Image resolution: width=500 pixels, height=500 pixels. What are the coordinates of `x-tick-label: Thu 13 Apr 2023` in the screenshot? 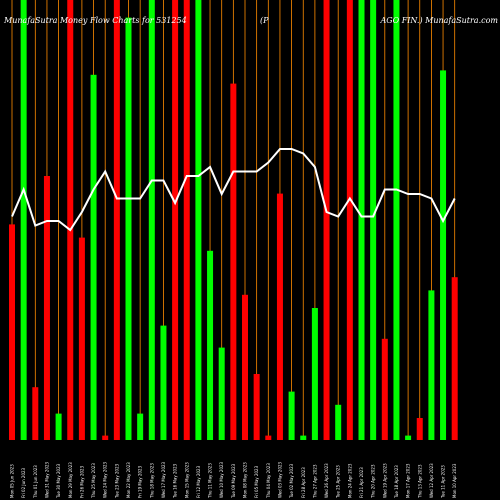 It's located at (419, 481).